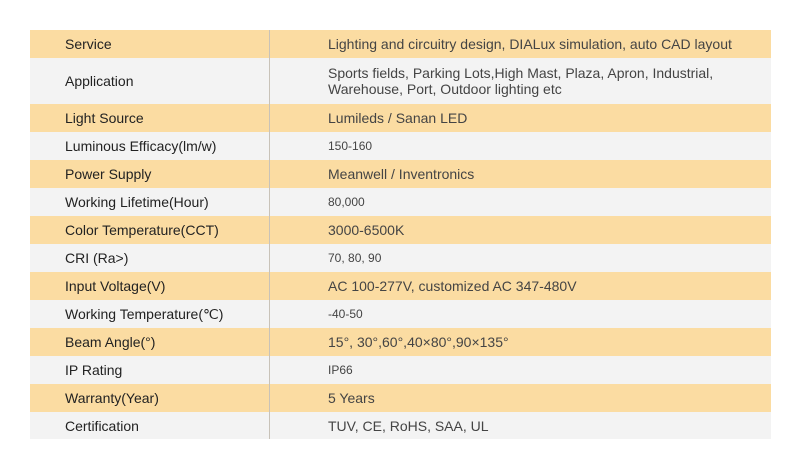  Describe the element at coordinates (400, 202) in the screenshot. I see `table-row: Working Lifetime(Hour) 80,000` at that location.